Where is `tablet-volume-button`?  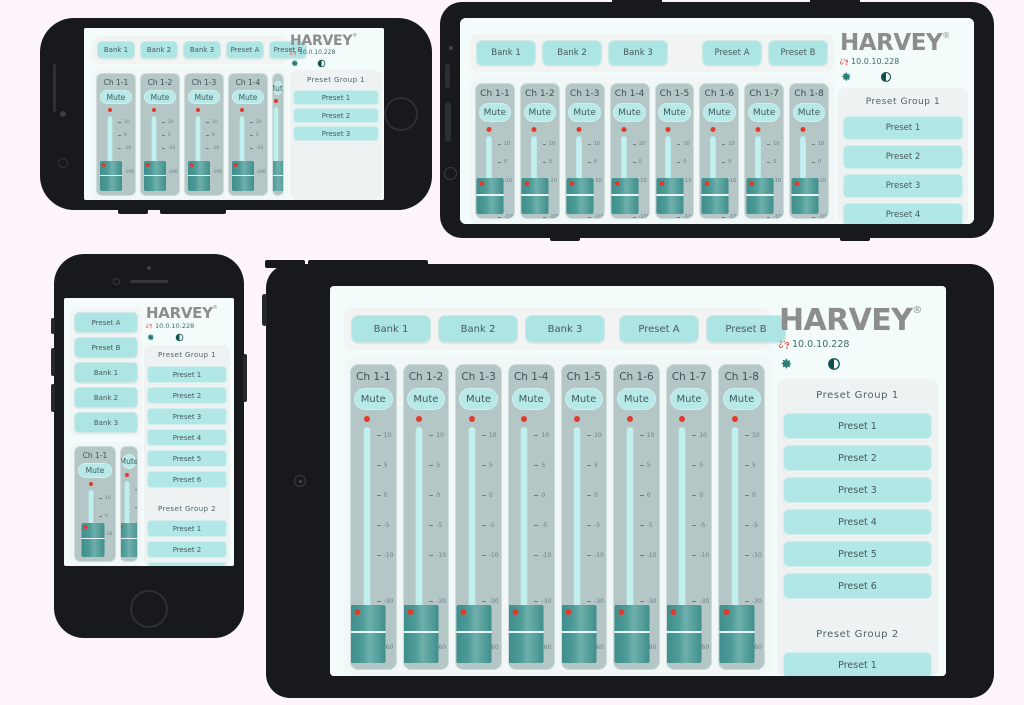 tablet-volume-button is located at coordinates (448, 122).